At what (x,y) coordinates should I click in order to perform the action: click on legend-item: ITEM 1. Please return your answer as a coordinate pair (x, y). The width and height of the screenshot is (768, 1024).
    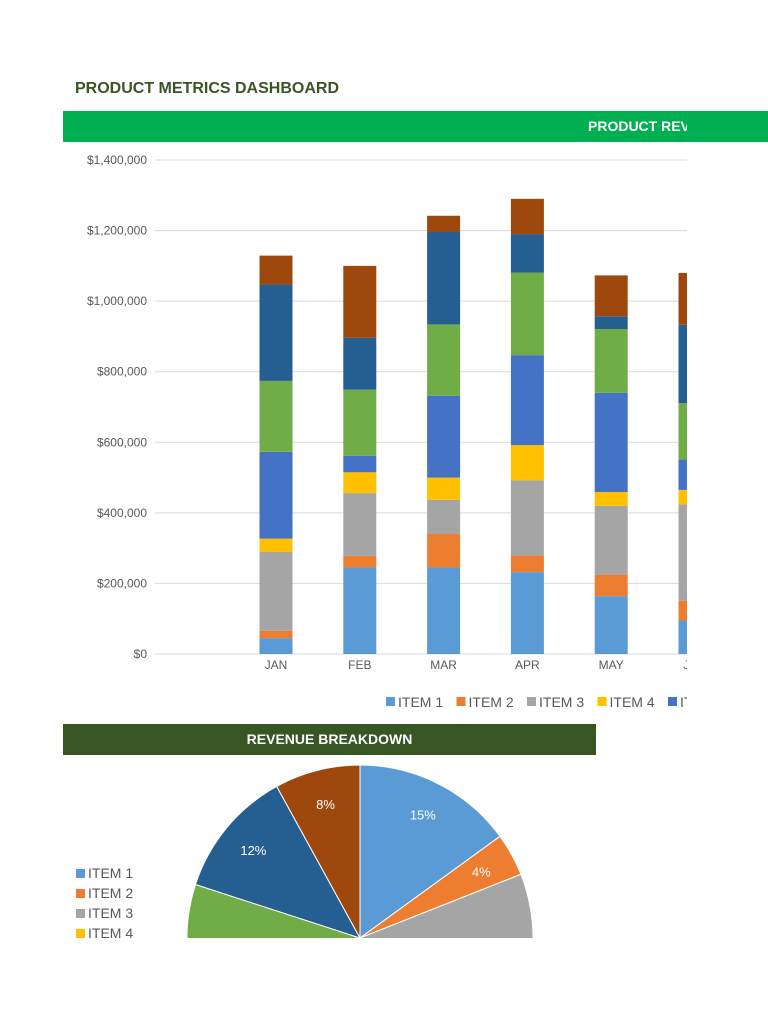
    Looking at the image, I should click on (104, 874).